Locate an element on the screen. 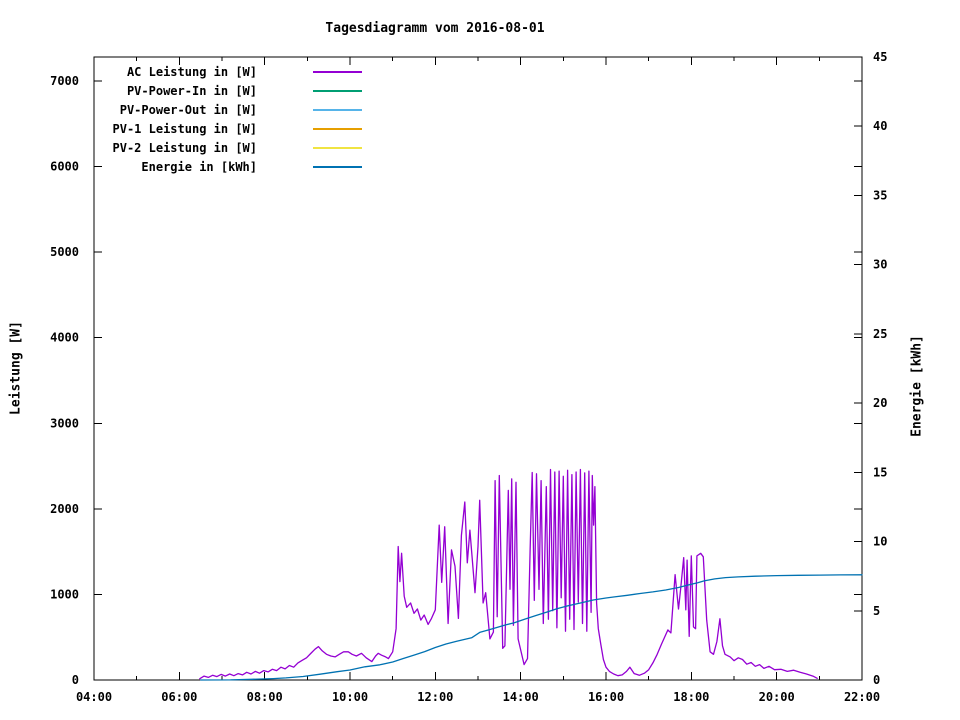 Image resolution: width=960 pixels, height=720 pixels. legend-item: Energie in [kWh] is located at coordinates (227, 166).